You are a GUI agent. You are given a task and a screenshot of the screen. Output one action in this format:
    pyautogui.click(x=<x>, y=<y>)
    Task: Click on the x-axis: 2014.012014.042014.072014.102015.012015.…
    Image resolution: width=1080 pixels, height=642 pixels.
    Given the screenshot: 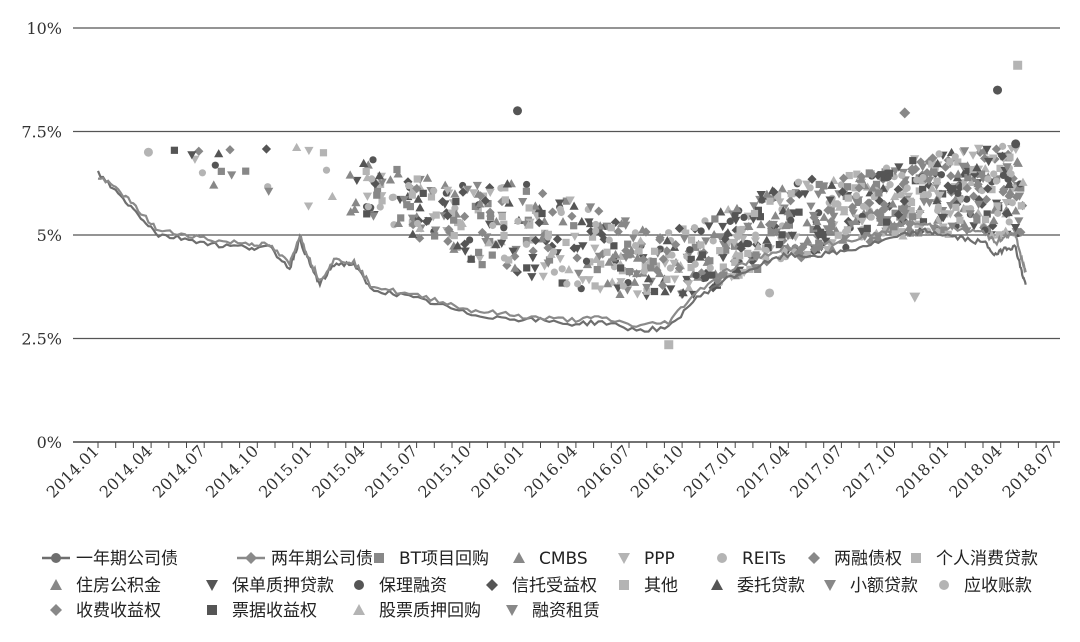 What is the action you would take?
    pyautogui.click(x=551, y=471)
    